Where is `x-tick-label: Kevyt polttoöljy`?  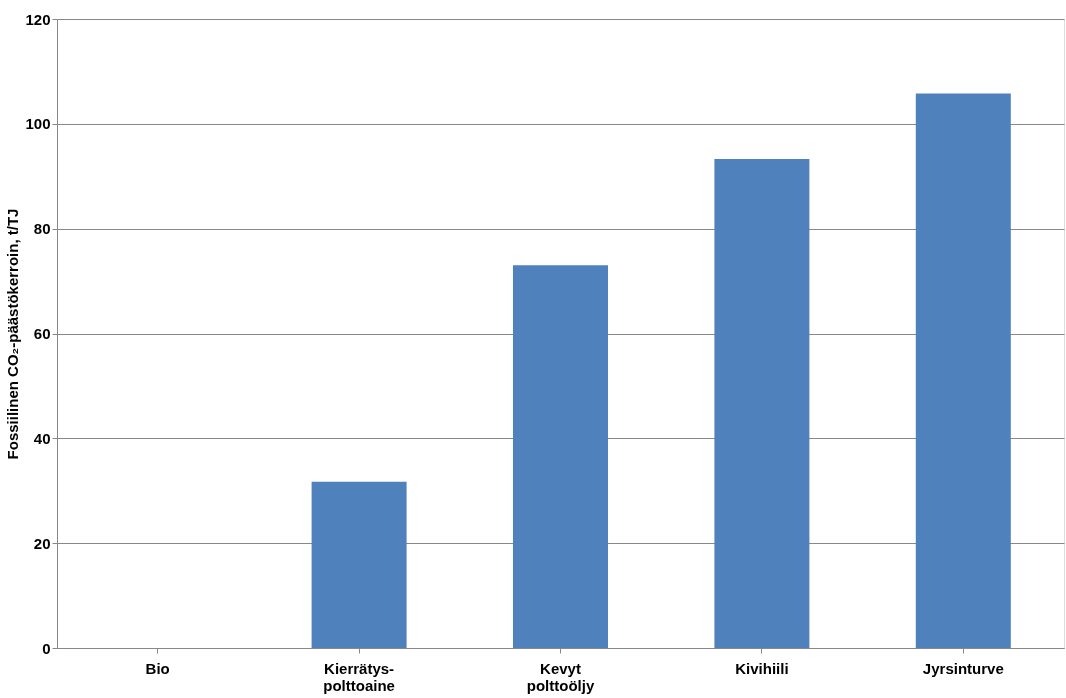 x-tick-label: Kevyt polttoöljy is located at coordinates (560, 676).